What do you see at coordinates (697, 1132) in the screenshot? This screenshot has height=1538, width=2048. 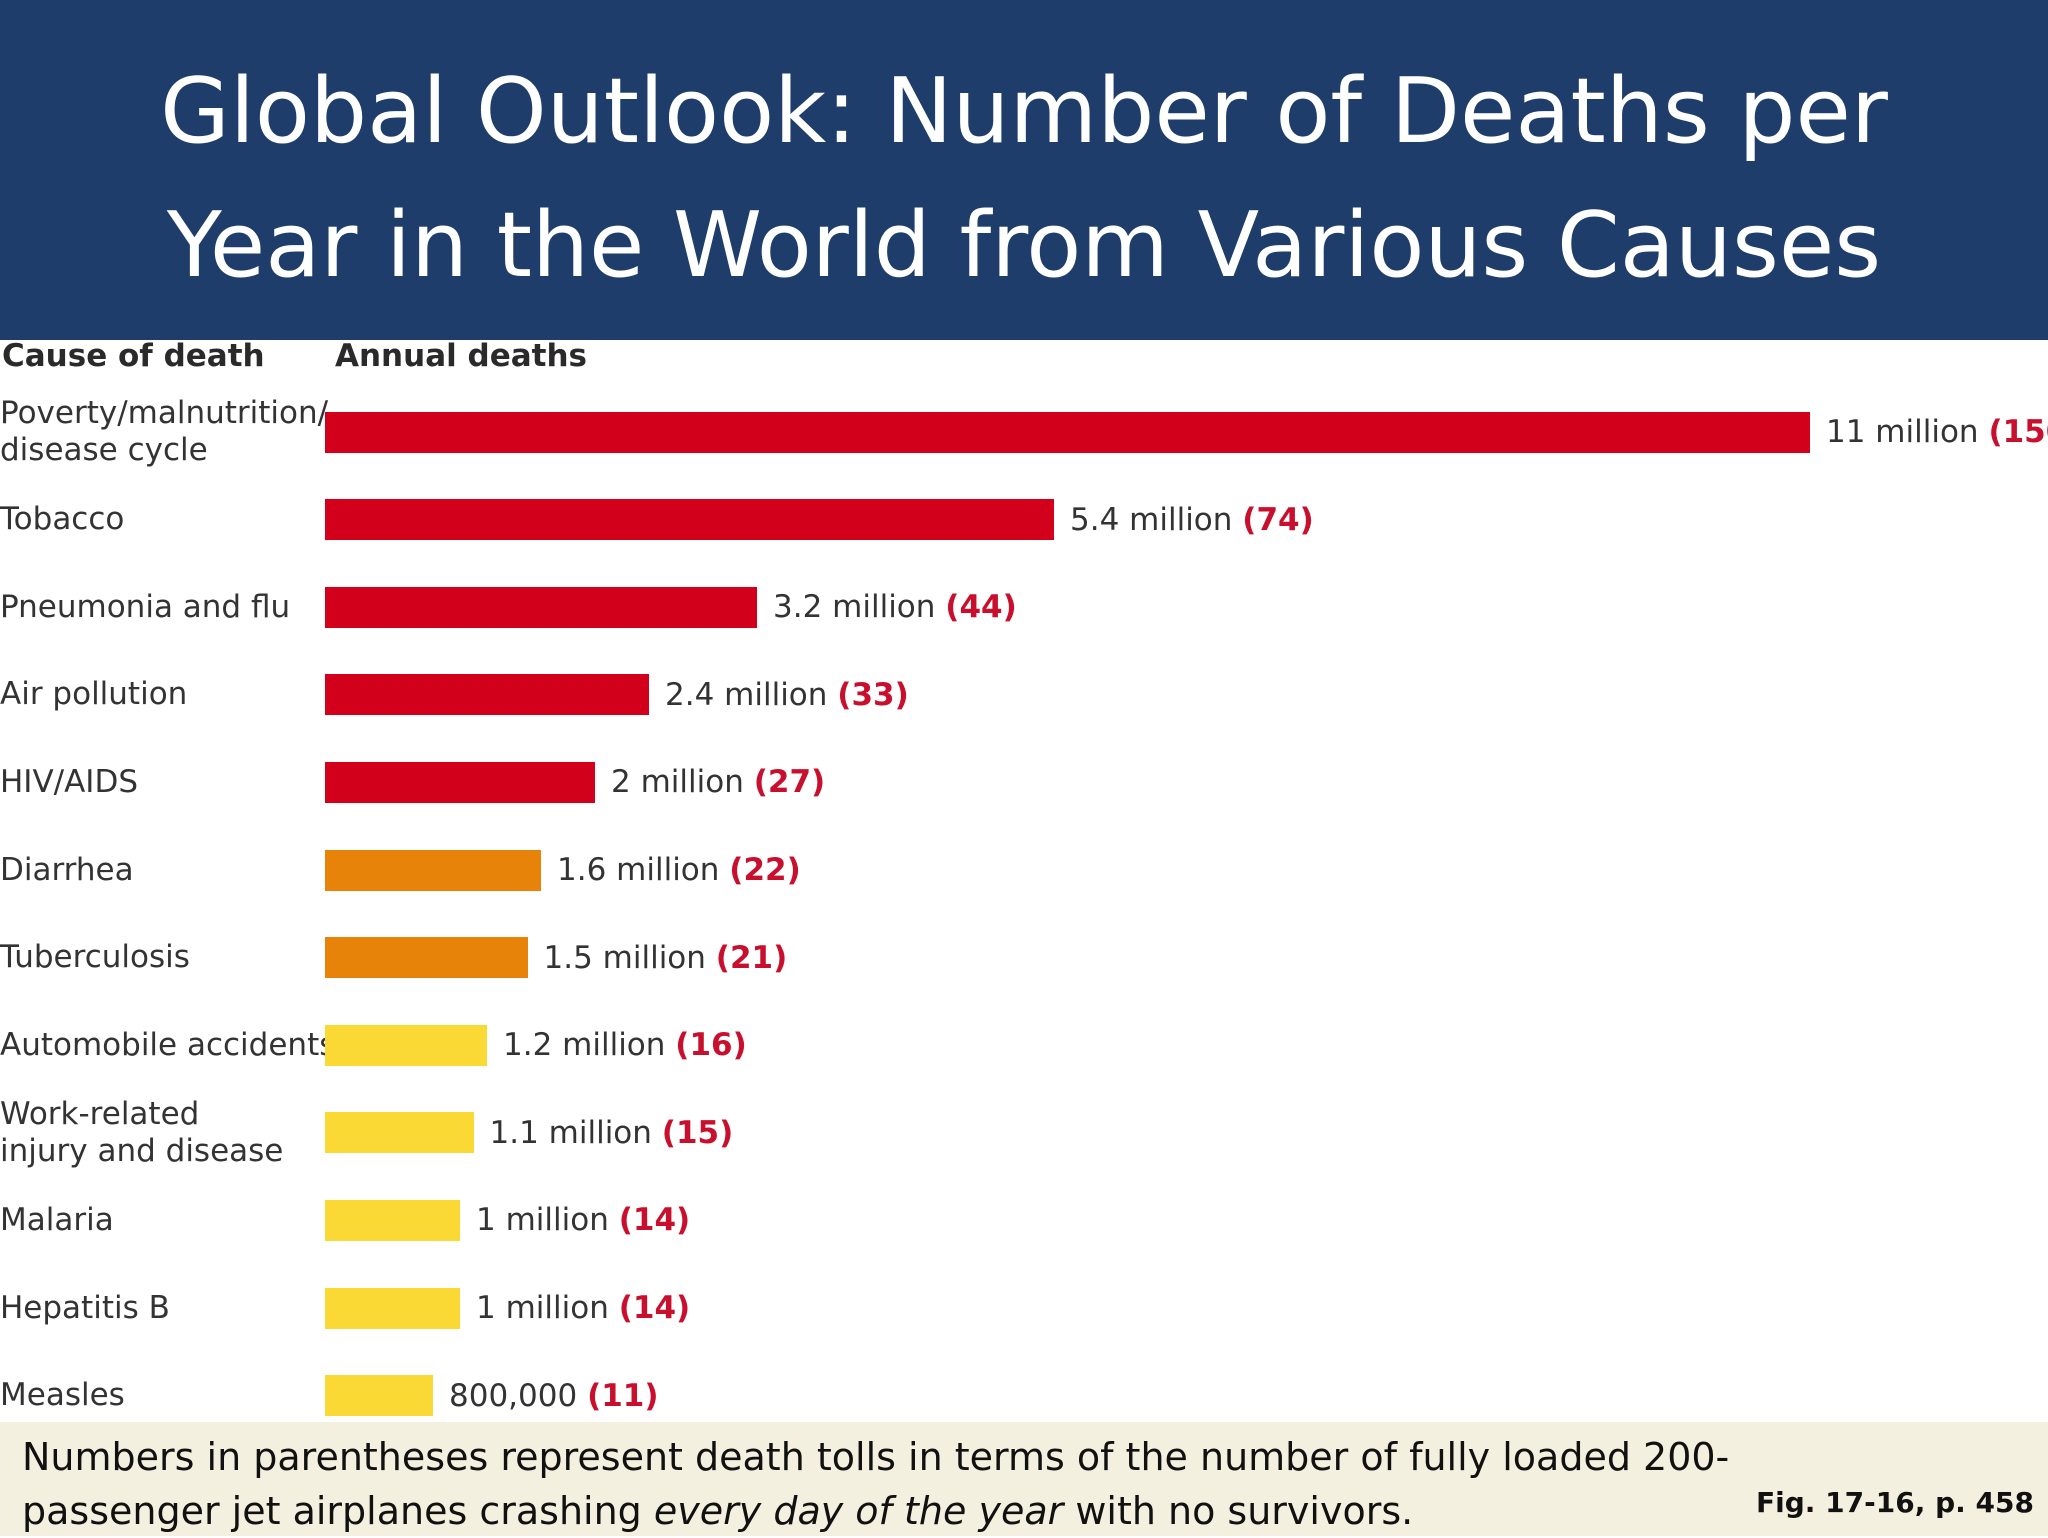 I see `airplane-equivalent-label: (15)` at bounding box center [697, 1132].